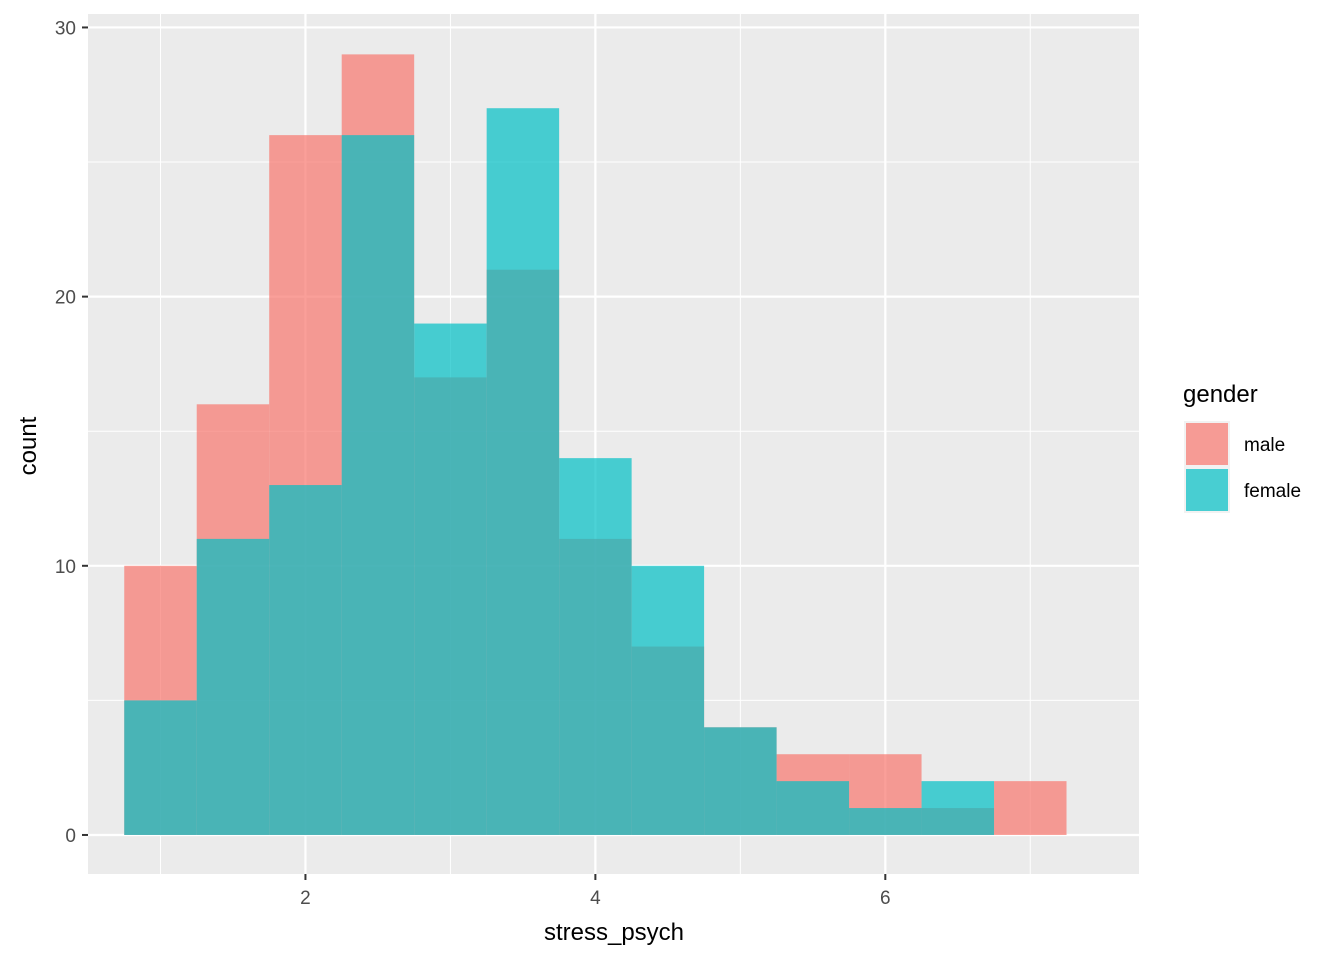 Image resolution: width=1344 pixels, height=960 pixels. I want to click on y-tick-label: 30, so click(65, 28).